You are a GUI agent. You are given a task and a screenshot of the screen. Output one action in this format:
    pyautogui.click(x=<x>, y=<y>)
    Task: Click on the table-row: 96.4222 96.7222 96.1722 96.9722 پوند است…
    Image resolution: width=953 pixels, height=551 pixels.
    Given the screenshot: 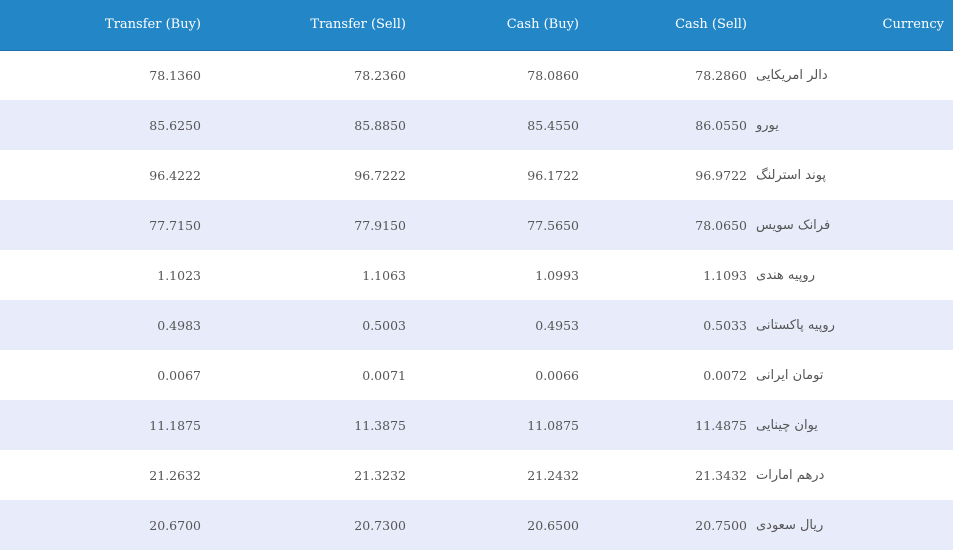 What is the action you would take?
    pyautogui.click(x=476, y=175)
    